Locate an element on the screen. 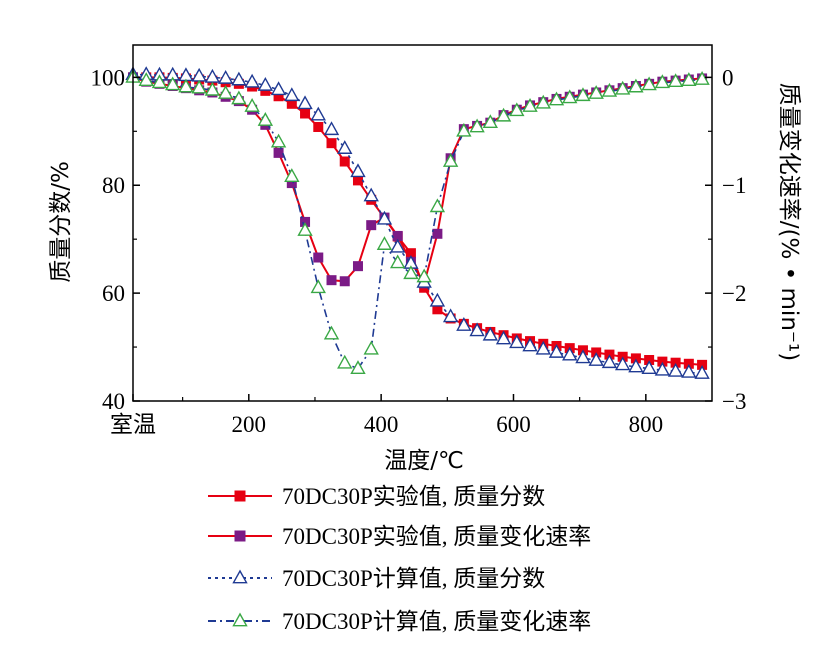 The height and width of the screenshot is (662, 817). y-axis-right-title: 质量变化速率/(% • min⁻¹) is located at coordinates (789, 222).